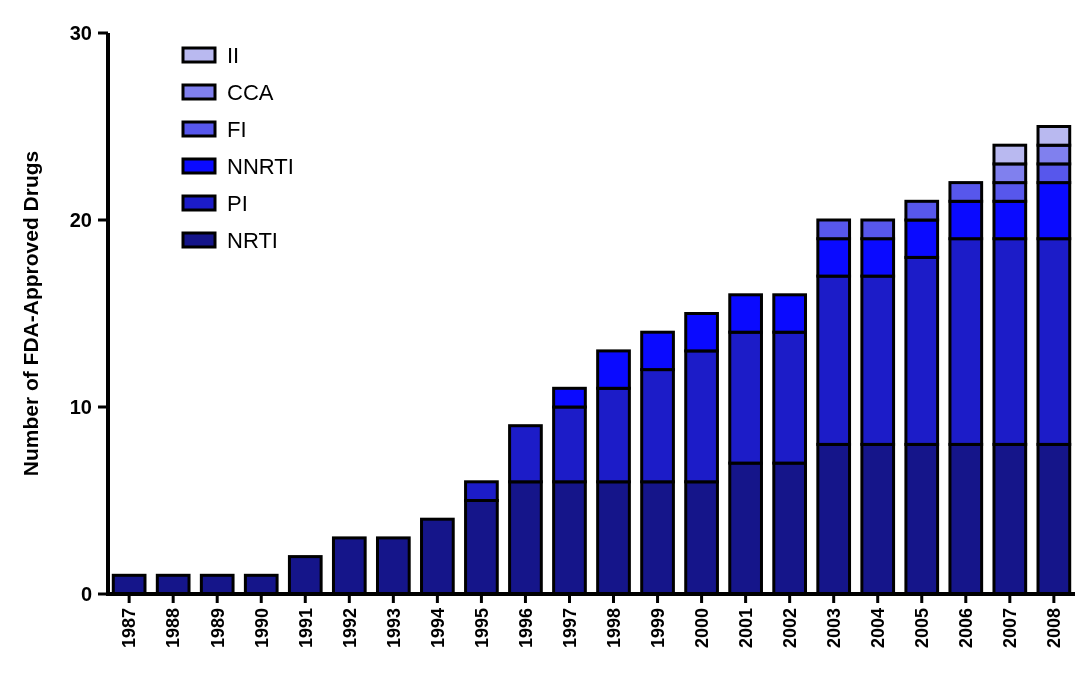  What do you see at coordinates (569, 628) in the screenshot?
I see `x-tick-label: 1997` at bounding box center [569, 628].